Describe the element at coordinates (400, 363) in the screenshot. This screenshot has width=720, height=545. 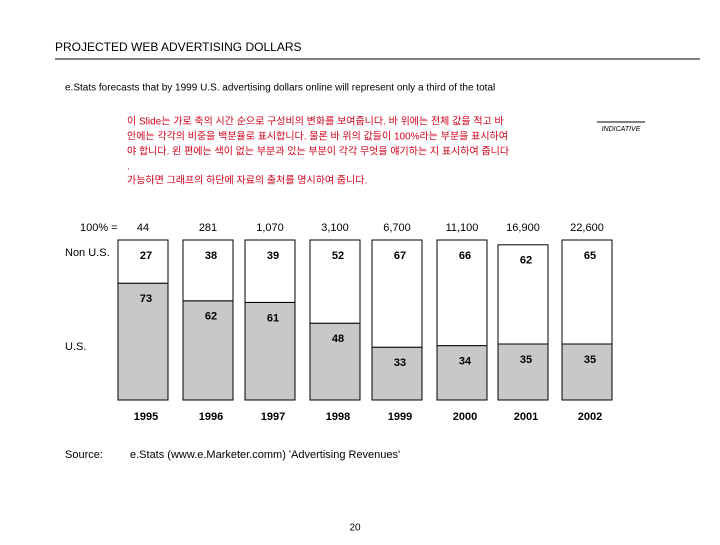
I see `segment-label: 33` at that location.